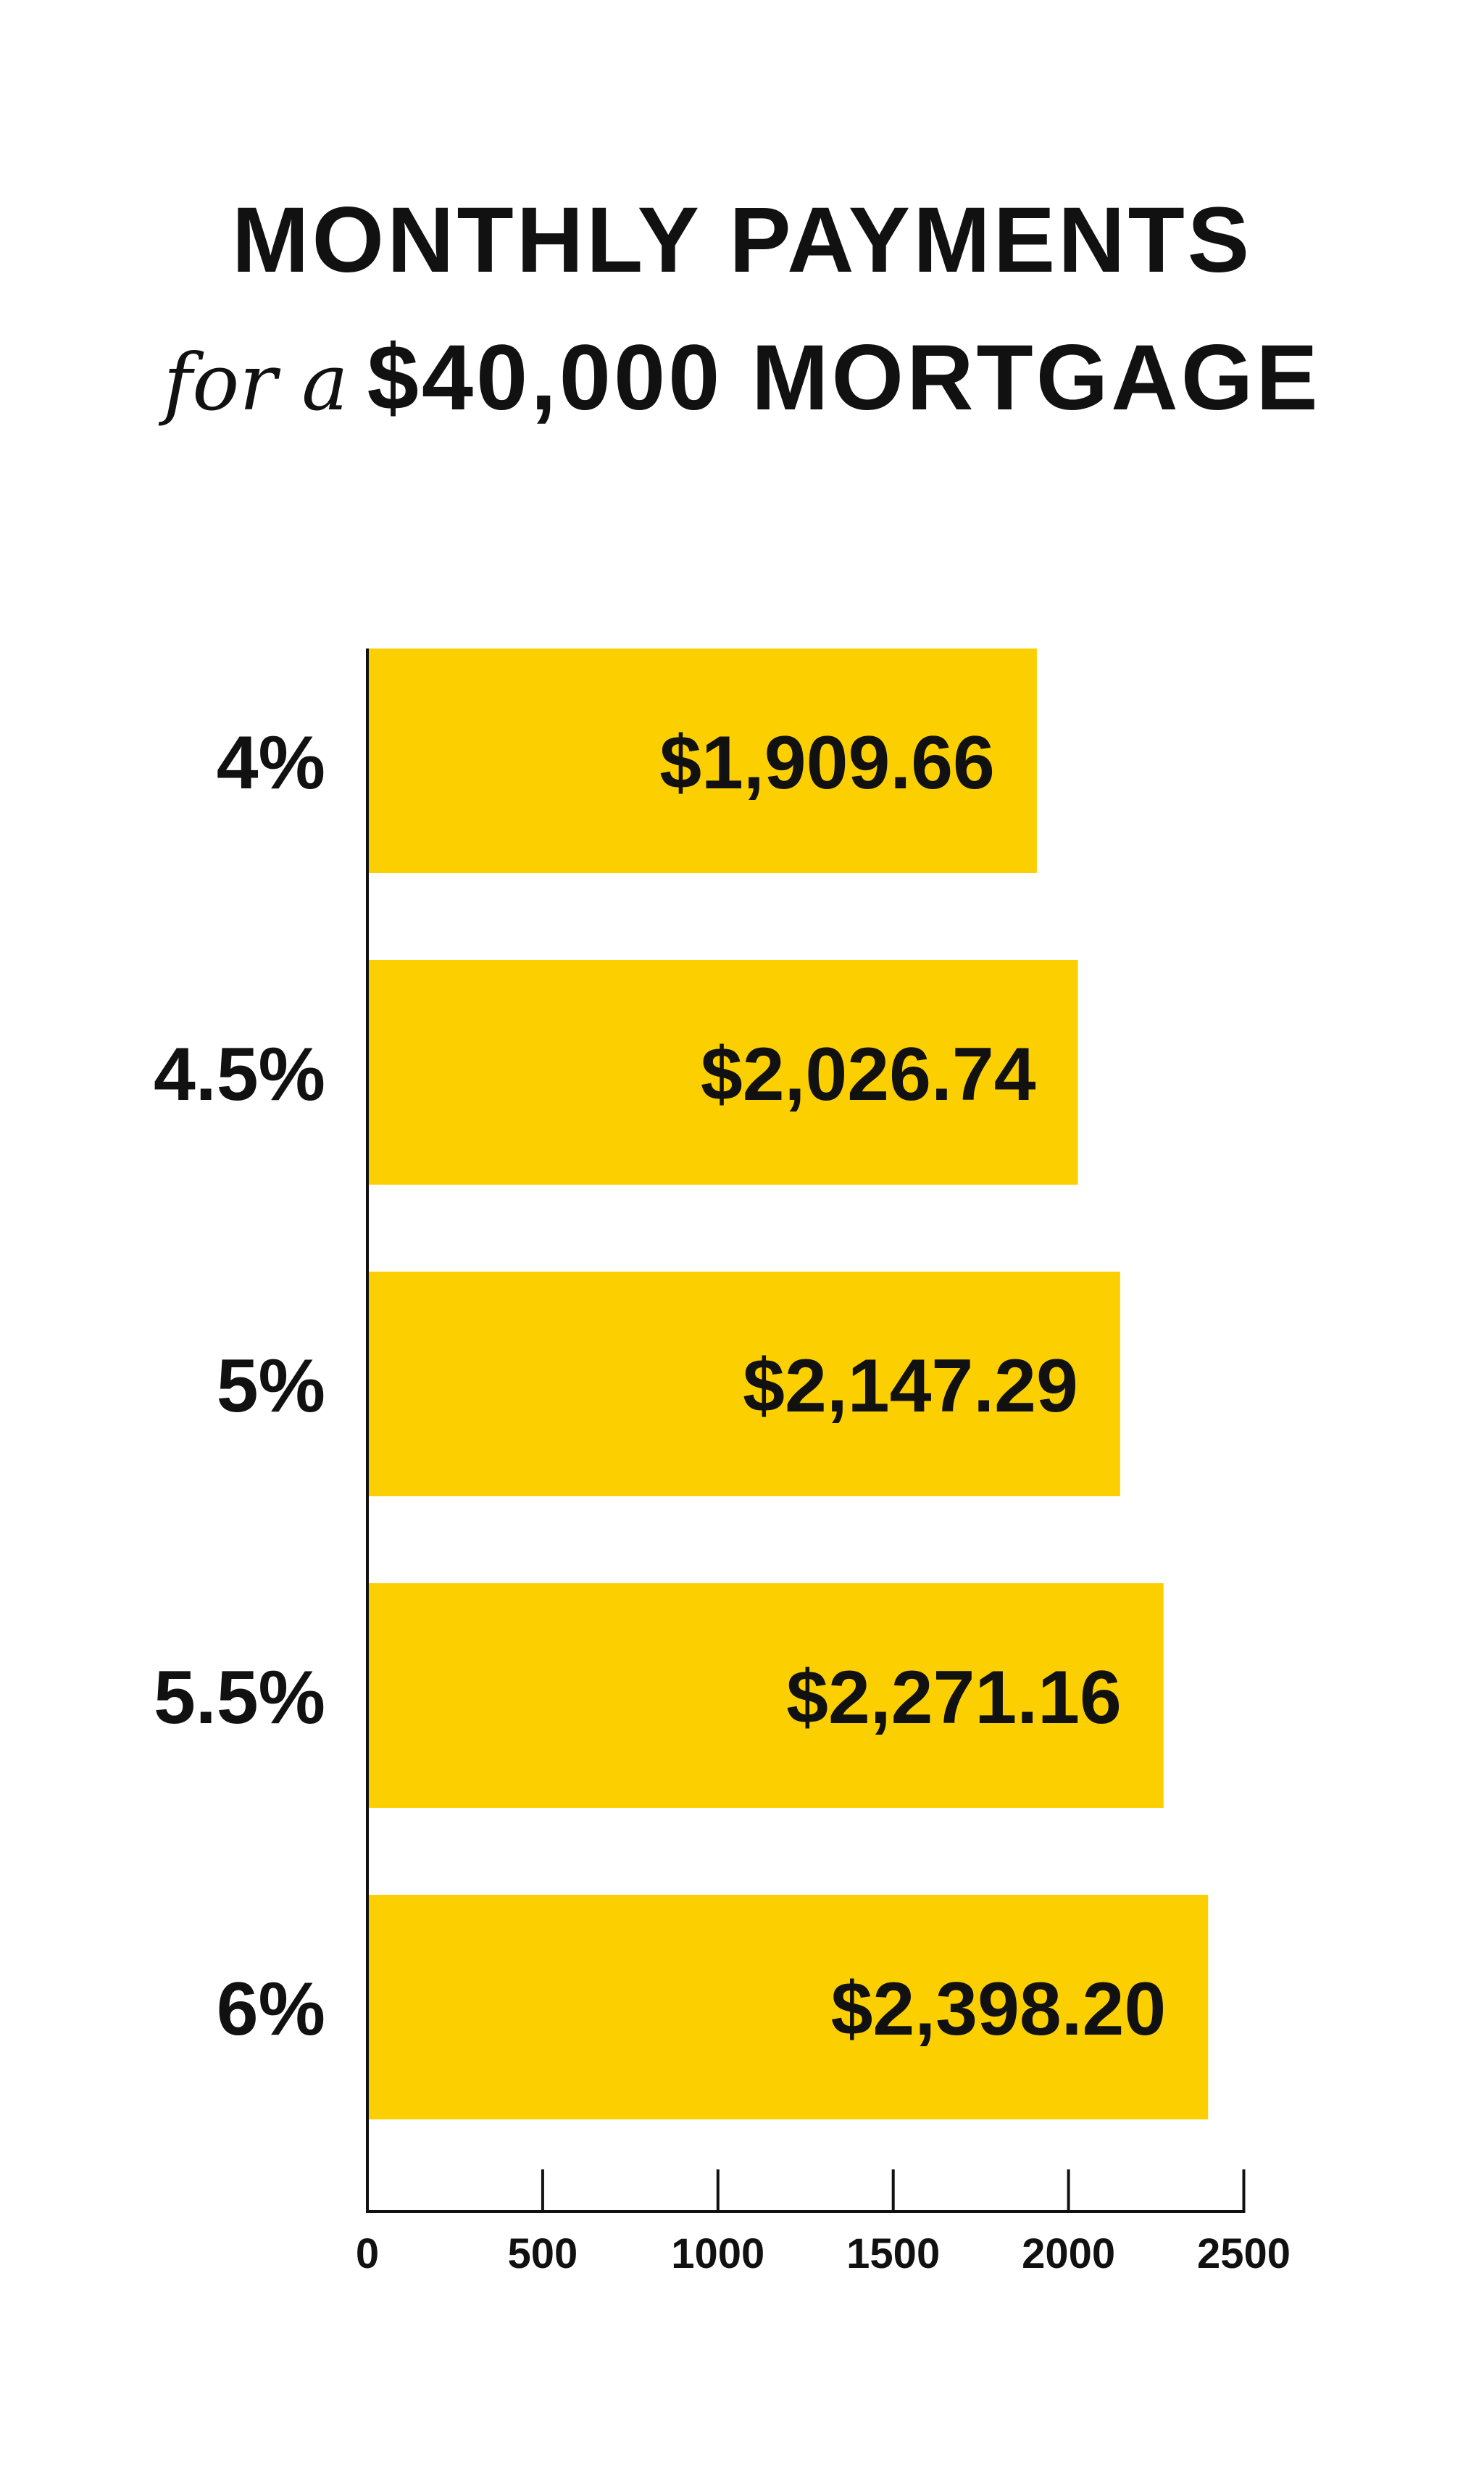  What do you see at coordinates (239, 1698) in the screenshot?
I see `category-label: 5.5%` at bounding box center [239, 1698].